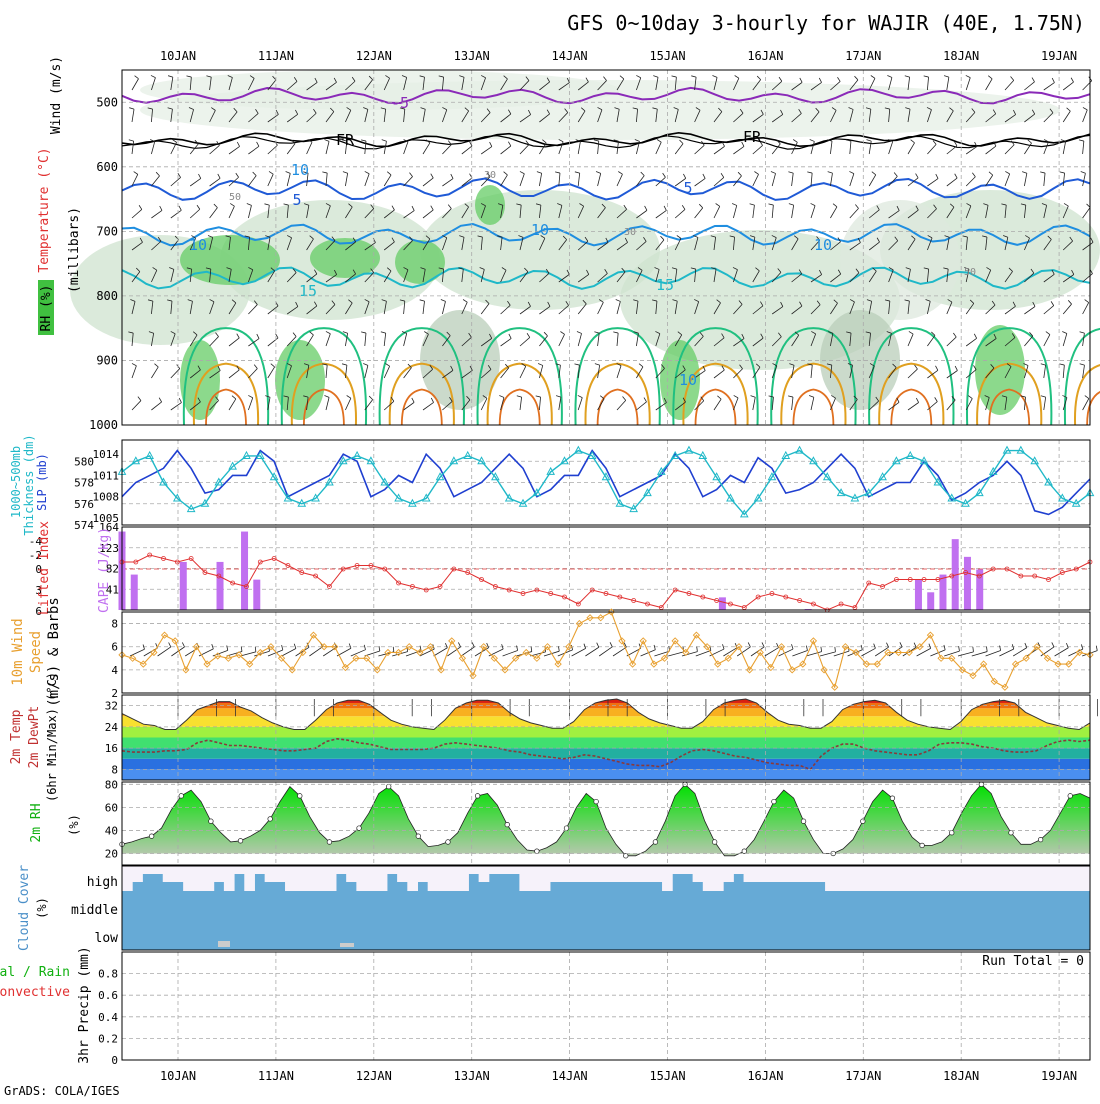 Image resolution: width=1100 pixels, height=1104 pixels. Describe the element at coordinates (440, 586) in the screenshot. I see `lifted-index-marker` at that location.